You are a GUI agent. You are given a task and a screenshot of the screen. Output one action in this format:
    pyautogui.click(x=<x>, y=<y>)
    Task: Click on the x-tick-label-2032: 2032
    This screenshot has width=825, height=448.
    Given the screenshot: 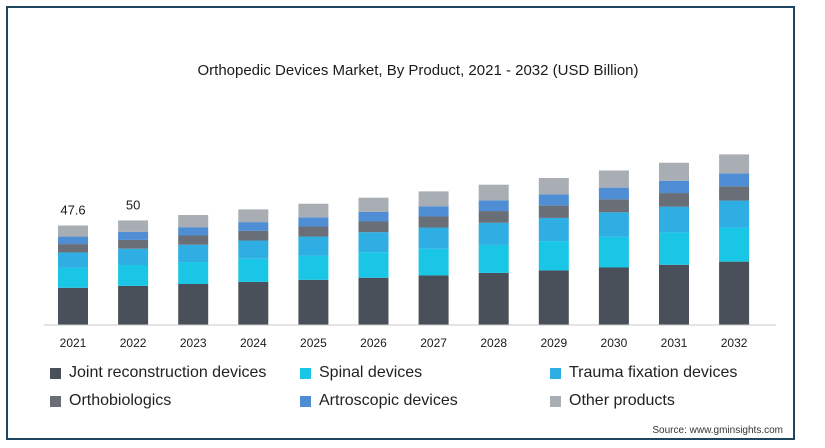 What is the action you would take?
    pyautogui.click(x=734, y=343)
    